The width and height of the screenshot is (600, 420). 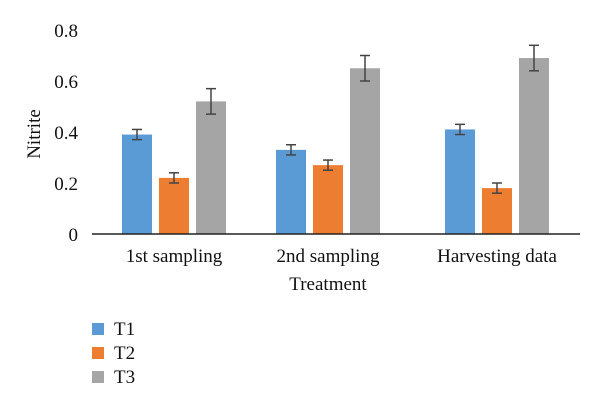 What do you see at coordinates (98, 353) in the screenshot?
I see `legend-swatch-t2` at bounding box center [98, 353].